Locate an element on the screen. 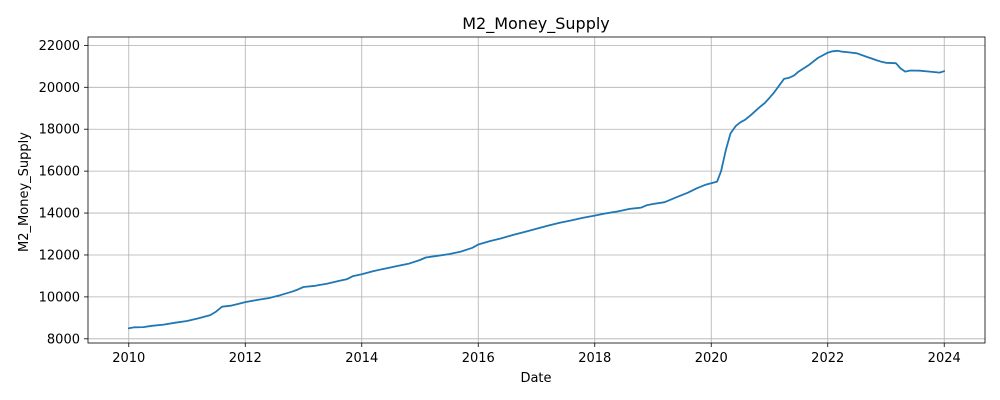 The width and height of the screenshot is (1000, 400). x-tick-label: 2014 is located at coordinates (361, 358).